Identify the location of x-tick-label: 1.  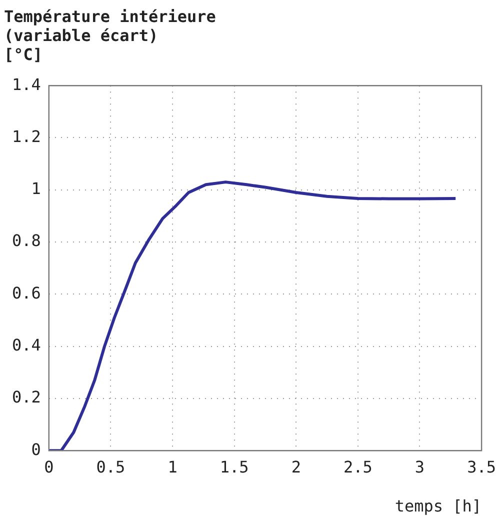
(173, 466).